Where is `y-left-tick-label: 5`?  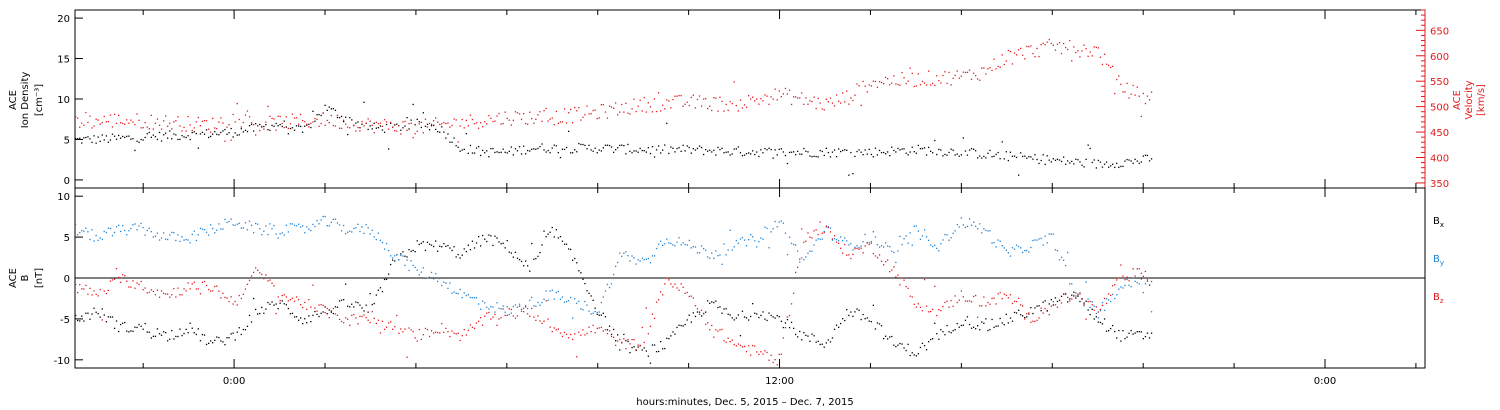 y-left-tick-label: 5 is located at coordinates (67, 140).